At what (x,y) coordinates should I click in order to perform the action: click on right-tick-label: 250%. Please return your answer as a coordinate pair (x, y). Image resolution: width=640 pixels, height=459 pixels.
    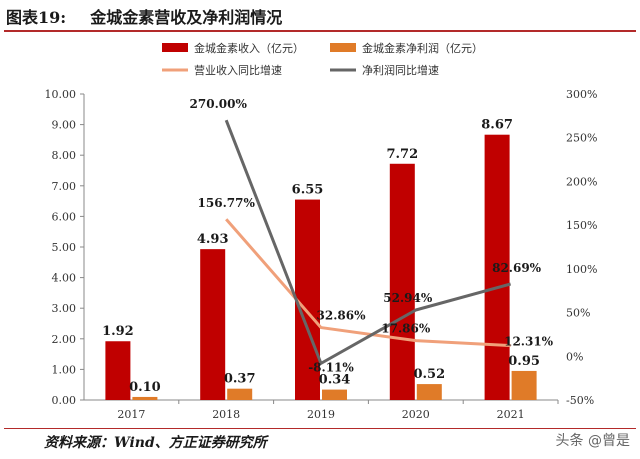
    Looking at the image, I should click on (581, 138).